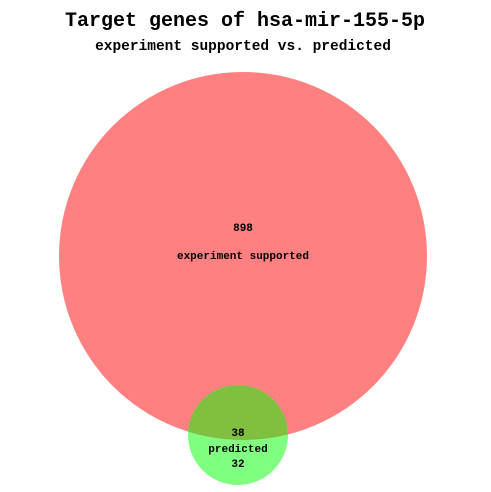 This screenshot has width=491, height=492. Describe the element at coordinates (243, 229) in the screenshot. I see `experiment-only-count: 898` at that location.